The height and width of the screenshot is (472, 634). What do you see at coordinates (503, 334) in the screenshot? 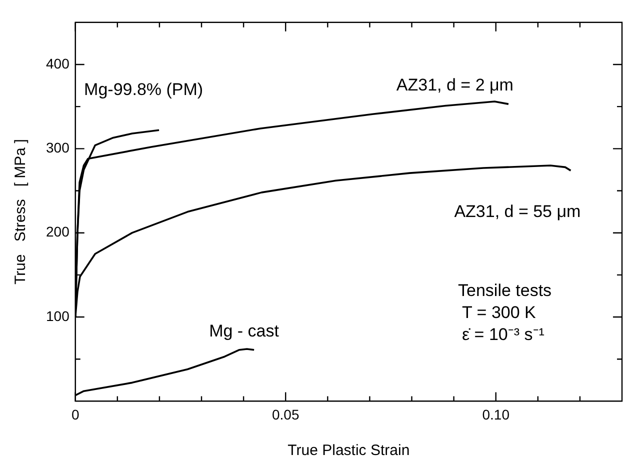
I see `annotation: ε̇ = 10⁻³ s⁻¹` at bounding box center [503, 334].